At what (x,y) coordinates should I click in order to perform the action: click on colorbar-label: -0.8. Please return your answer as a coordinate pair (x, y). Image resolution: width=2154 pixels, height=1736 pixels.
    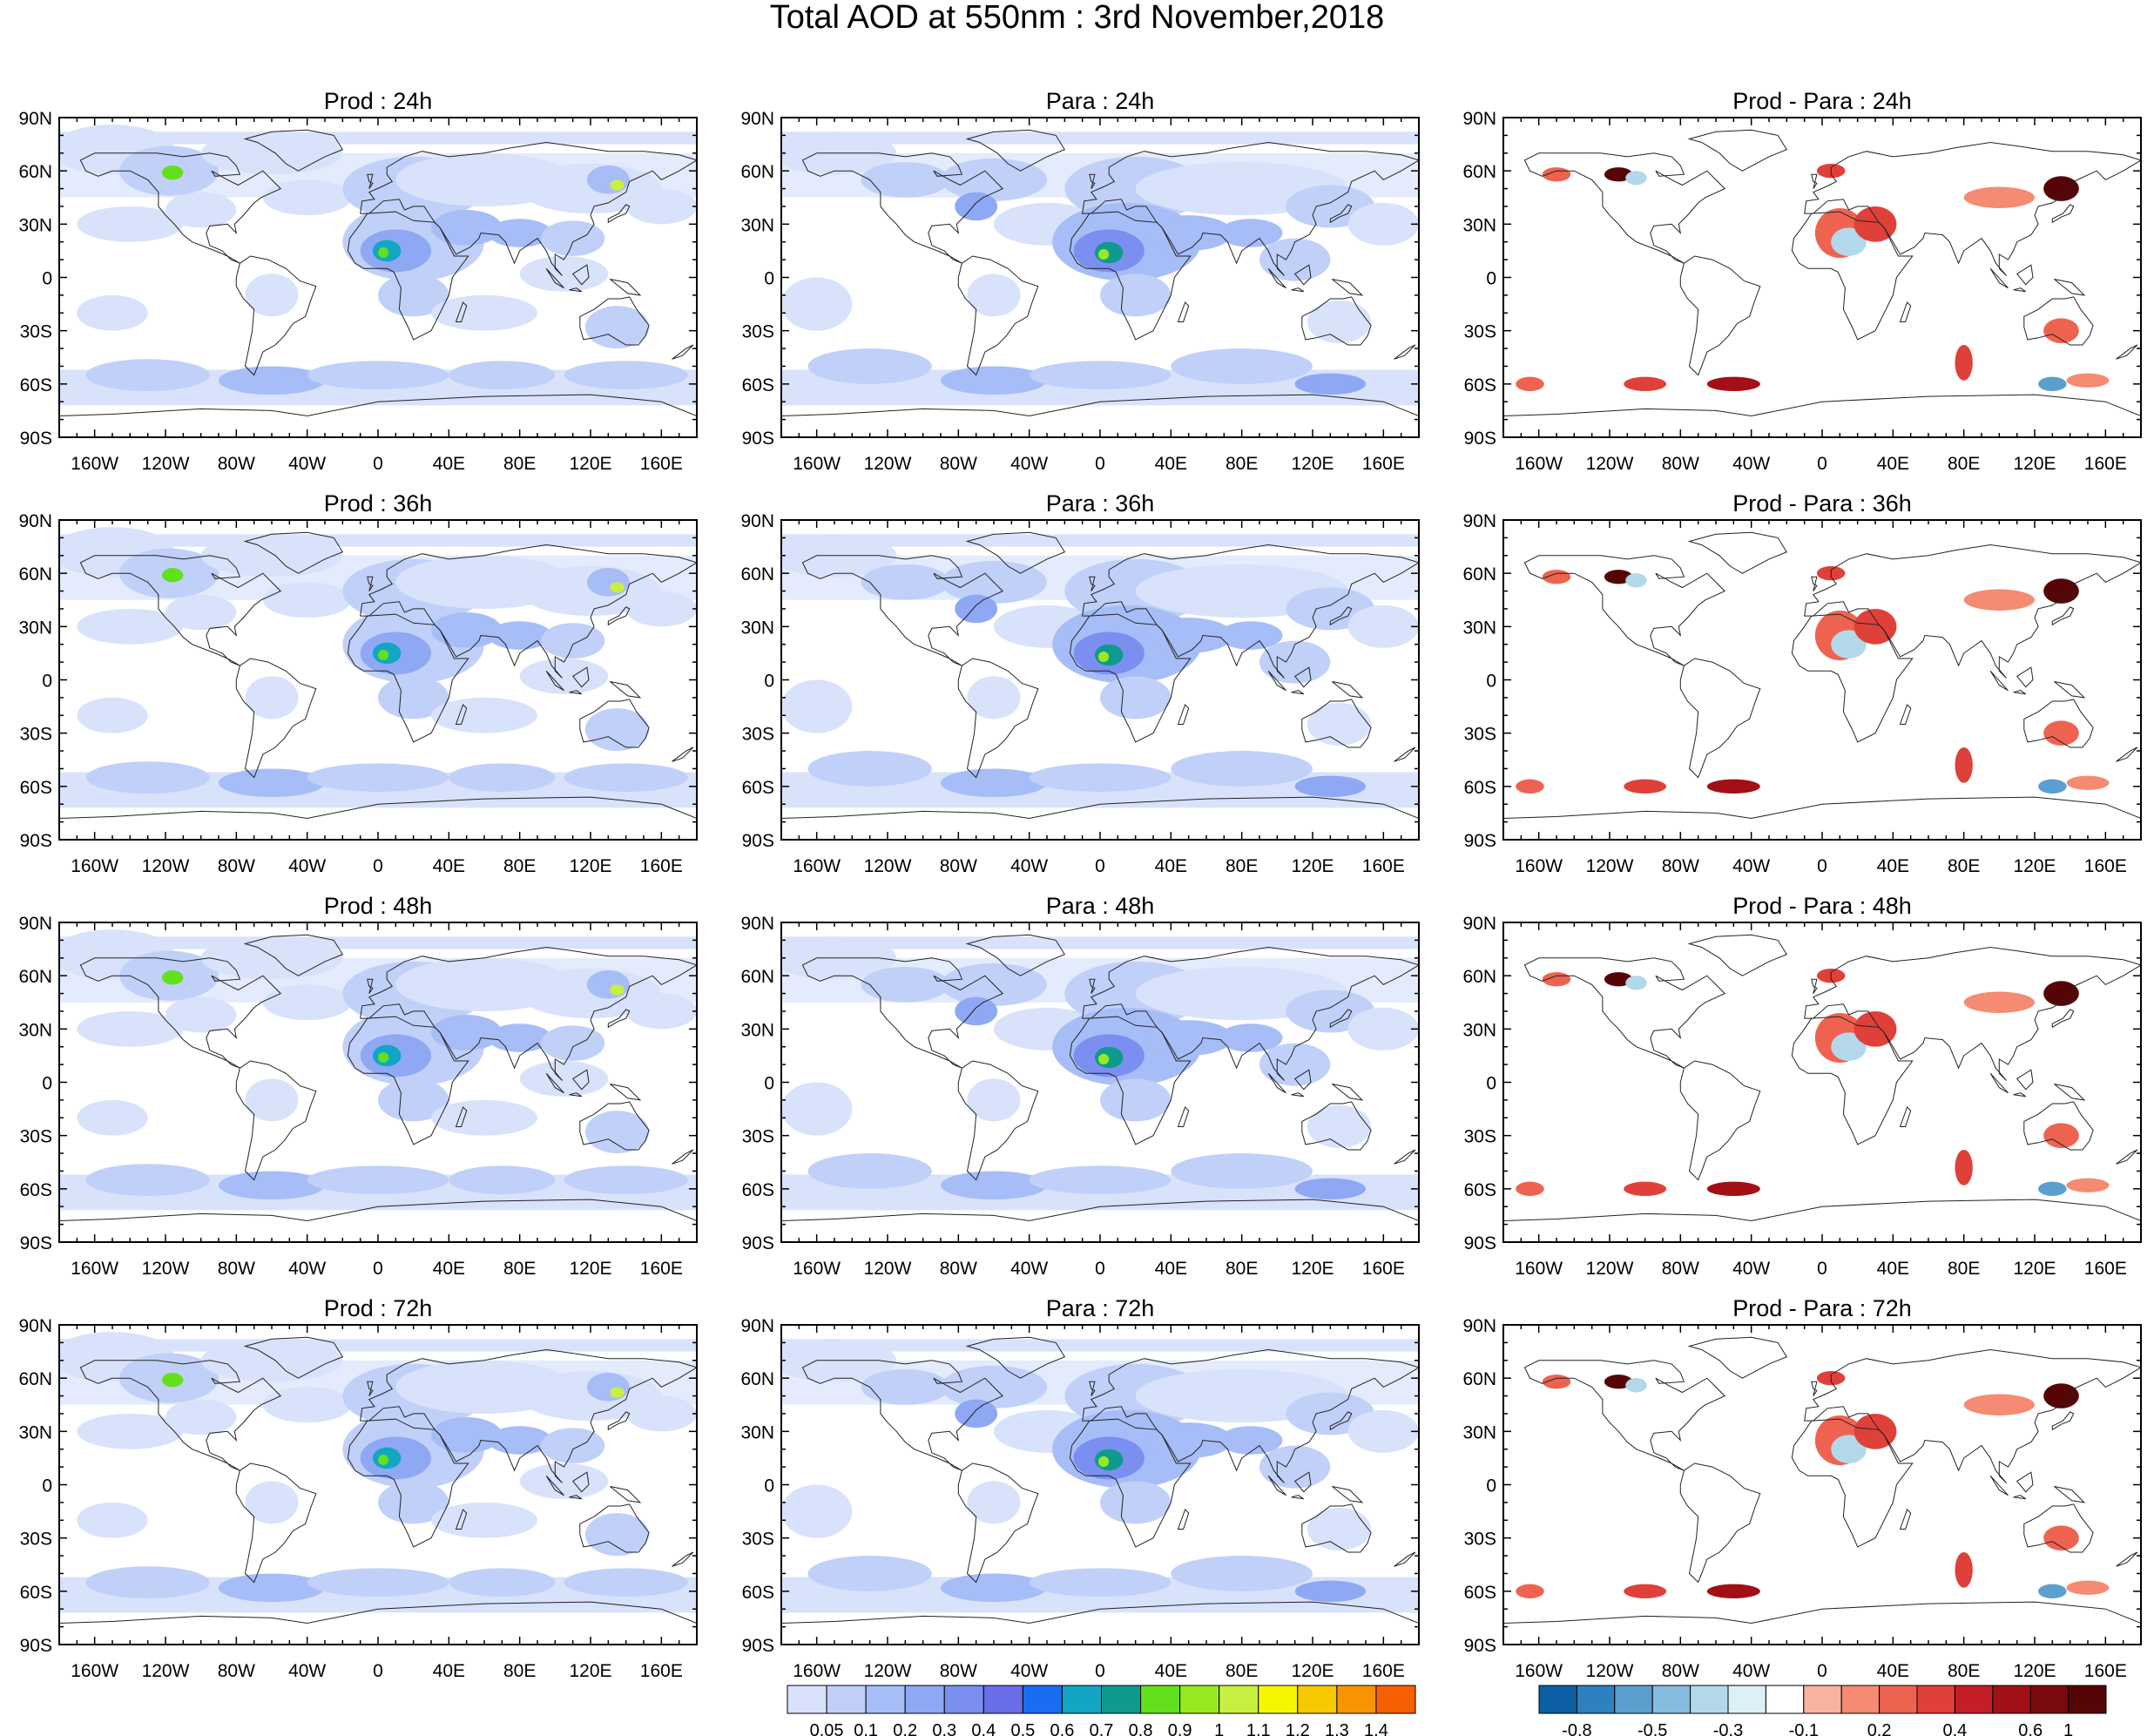
    Looking at the image, I should click on (1576, 1728).